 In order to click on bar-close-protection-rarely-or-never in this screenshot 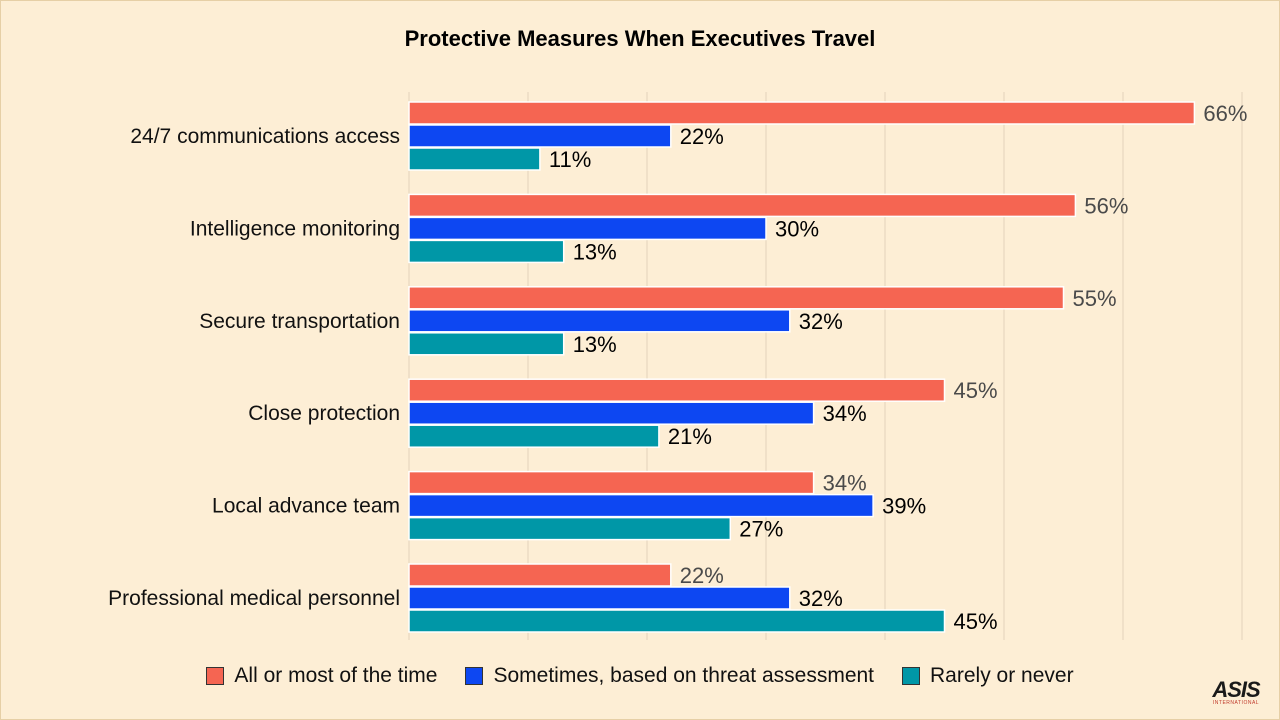, I will do `click(534, 436)`.